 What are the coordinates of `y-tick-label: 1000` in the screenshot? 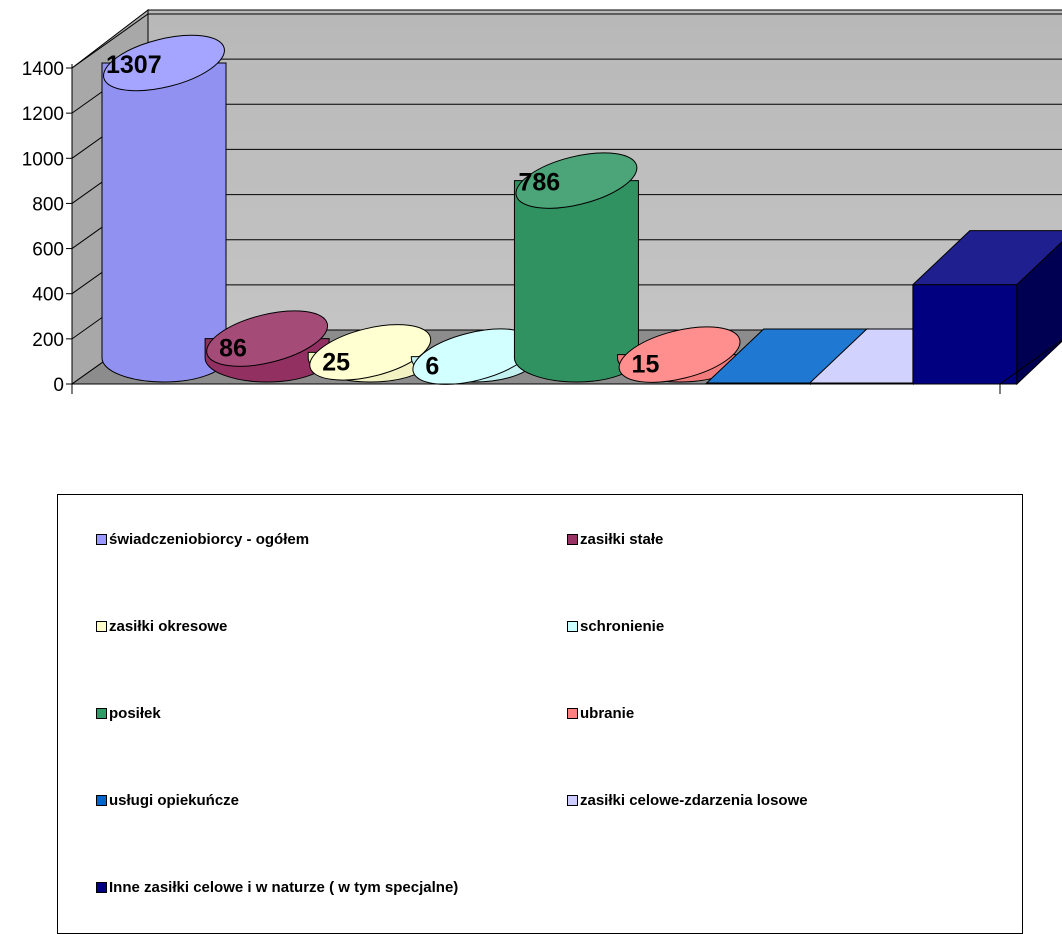 It's located at (43, 159).